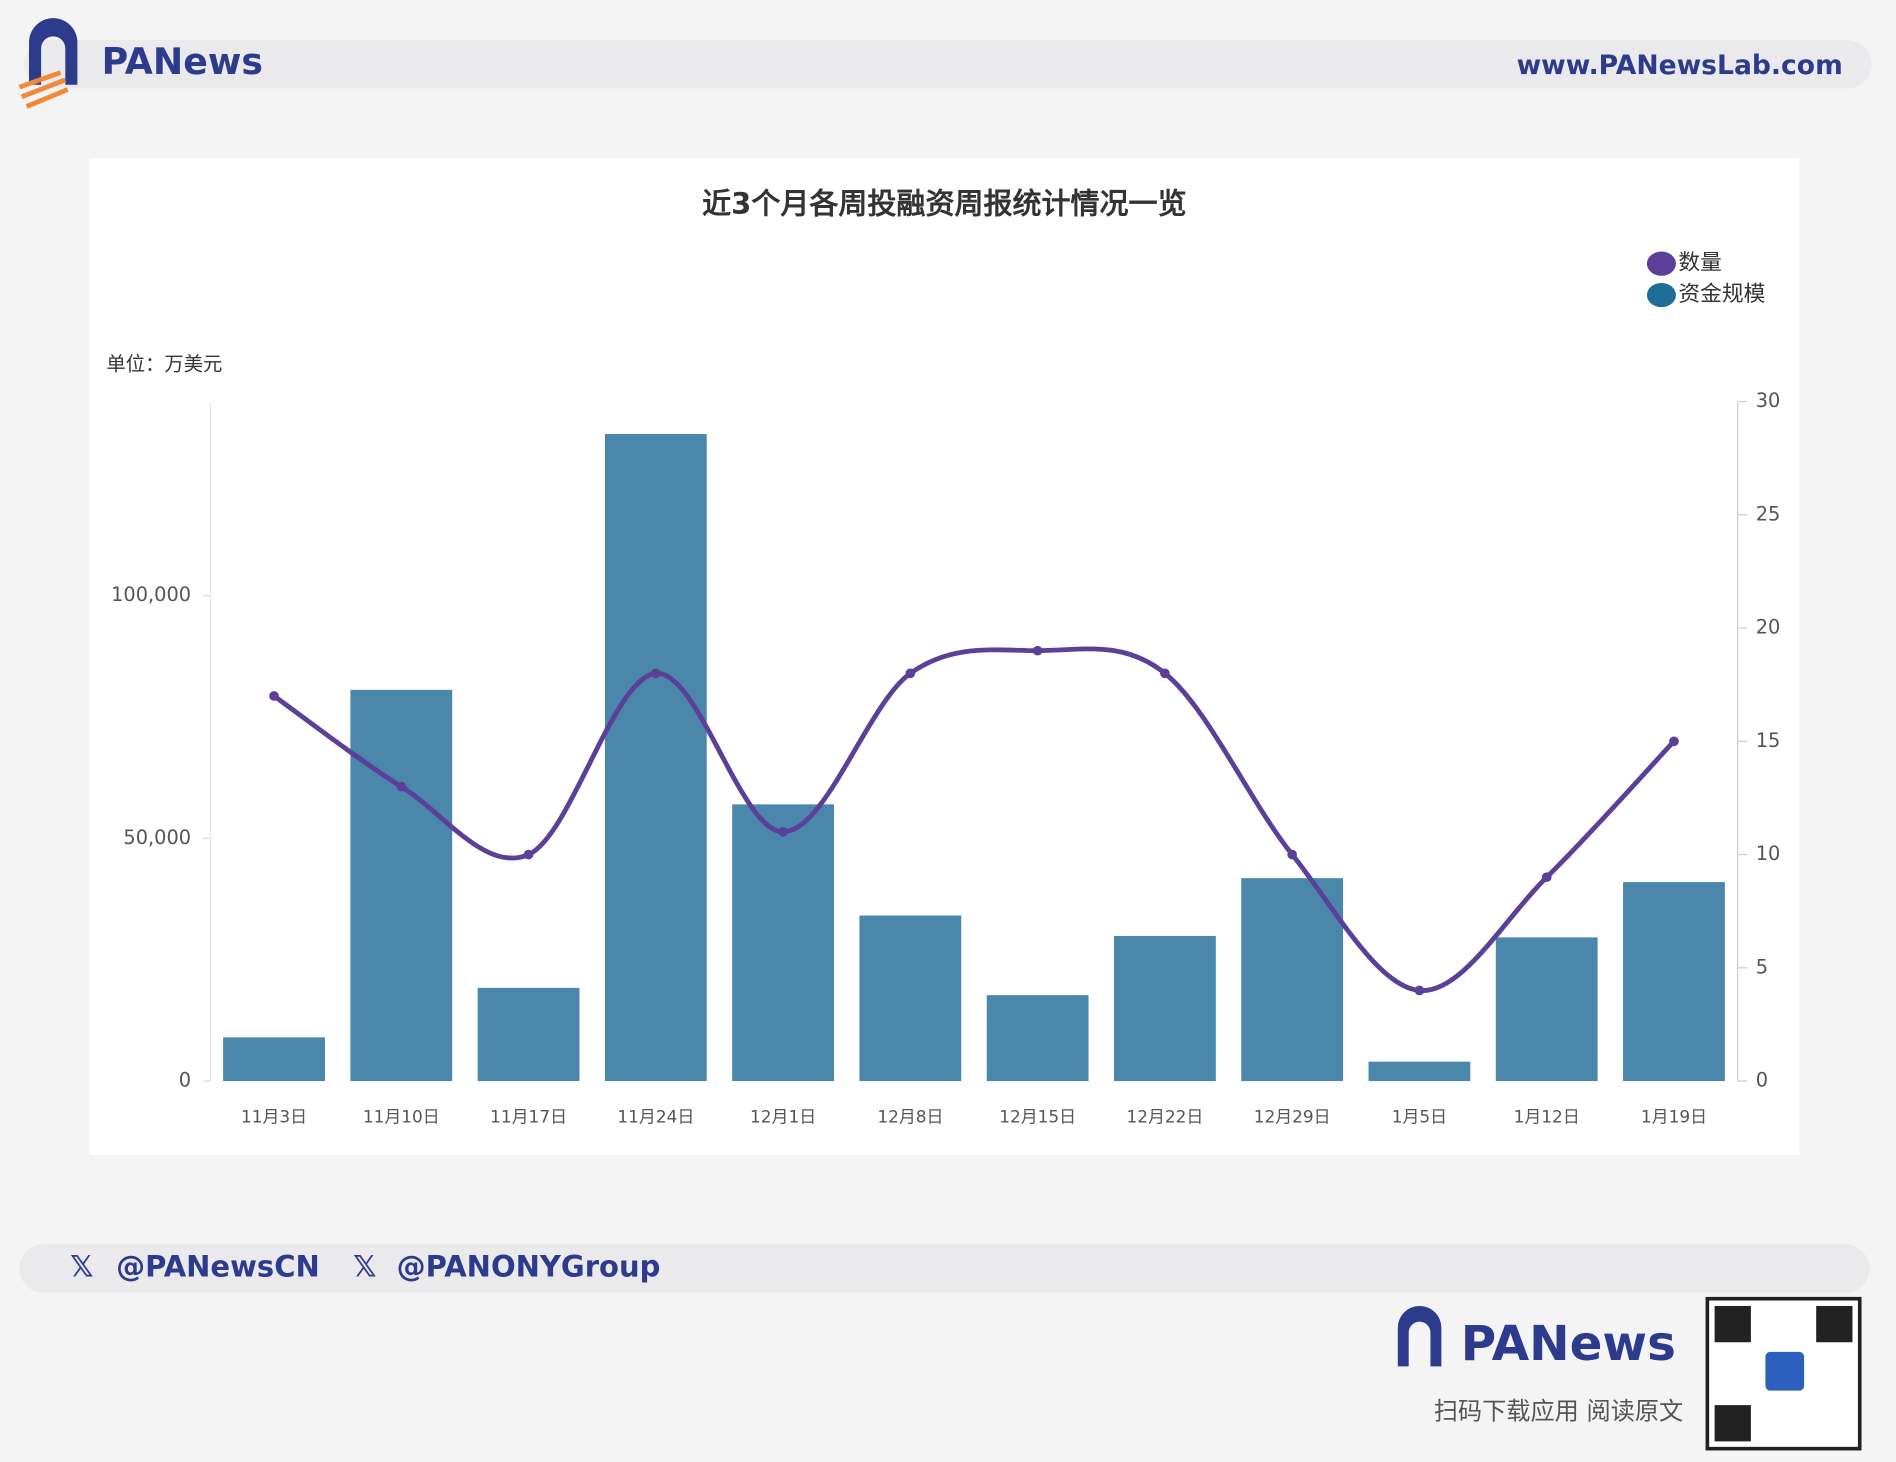 This screenshot has width=1896, height=1462. I want to click on legend-label: 资金规模, so click(1721, 294).